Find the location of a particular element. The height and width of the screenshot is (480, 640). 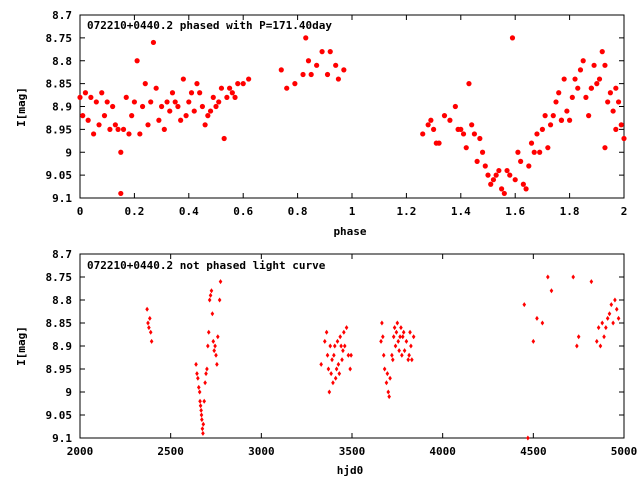

unphased-y-tick-label: 8.85 is located at coordinates (59, 323).